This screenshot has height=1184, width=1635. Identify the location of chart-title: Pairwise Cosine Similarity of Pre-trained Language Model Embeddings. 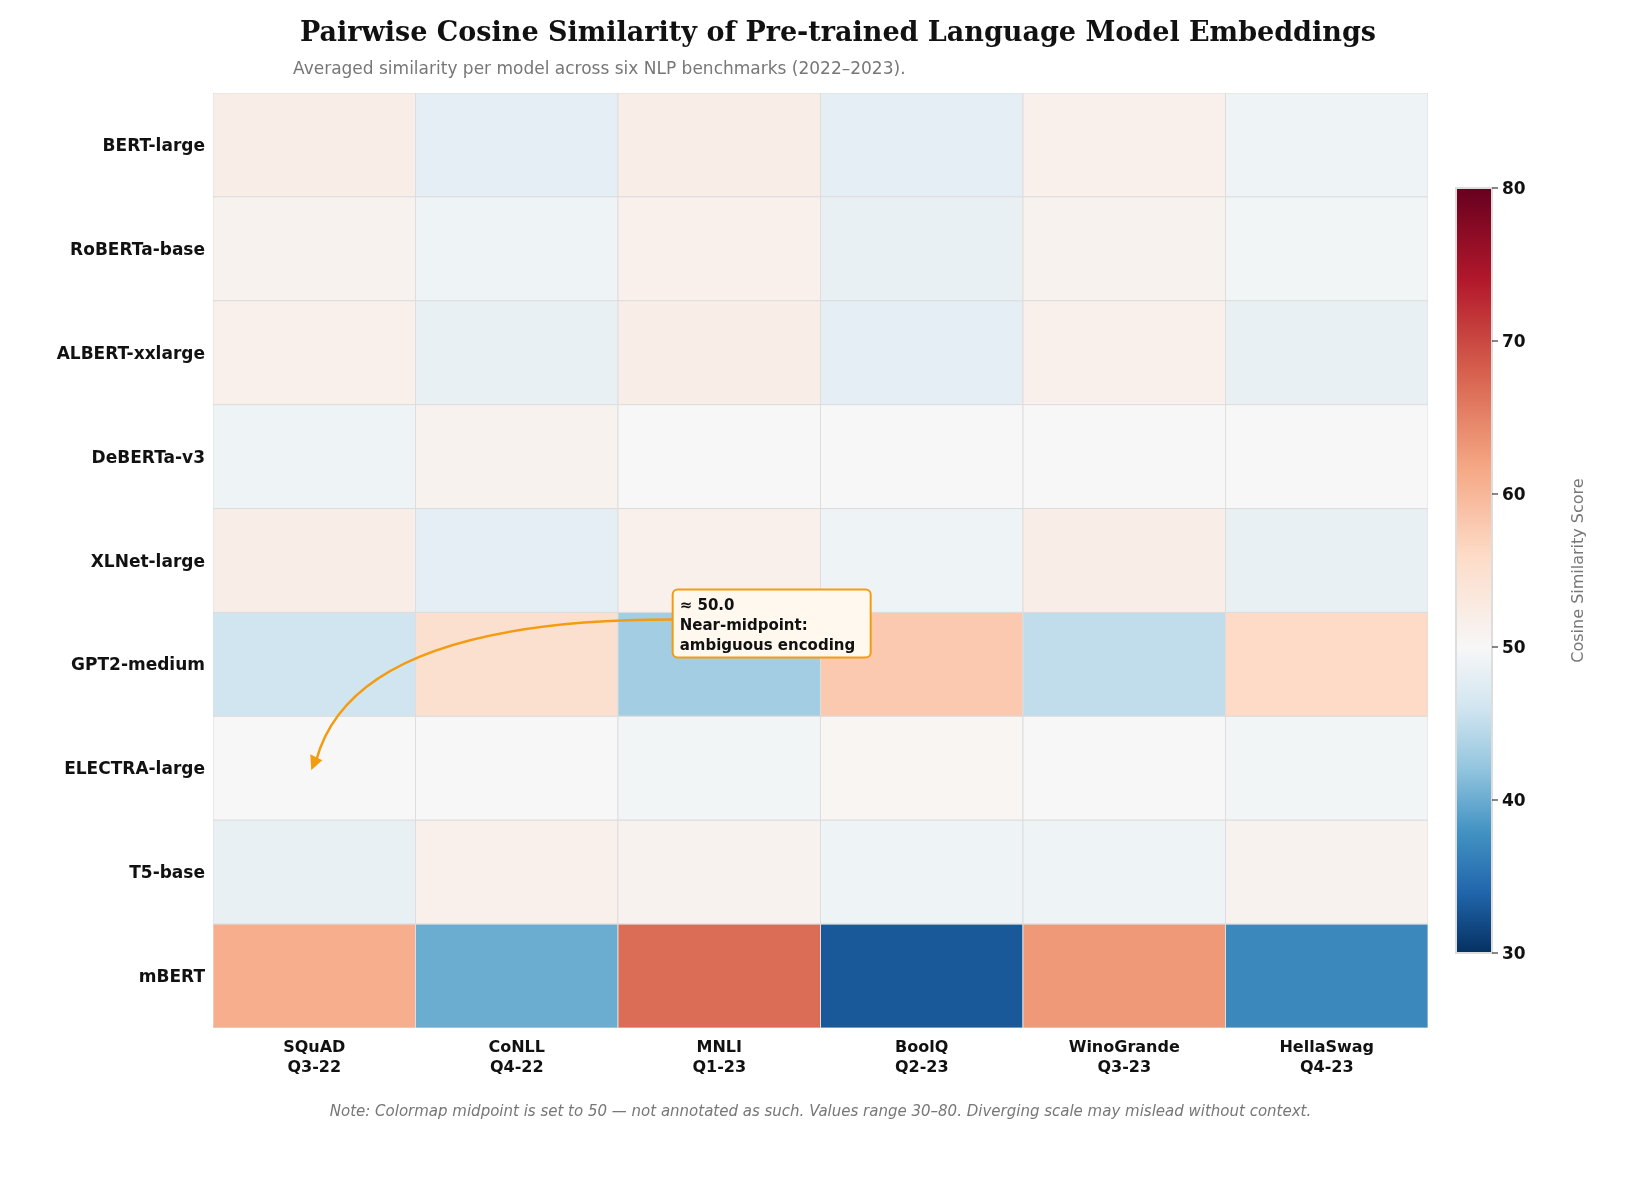
(838, 31).